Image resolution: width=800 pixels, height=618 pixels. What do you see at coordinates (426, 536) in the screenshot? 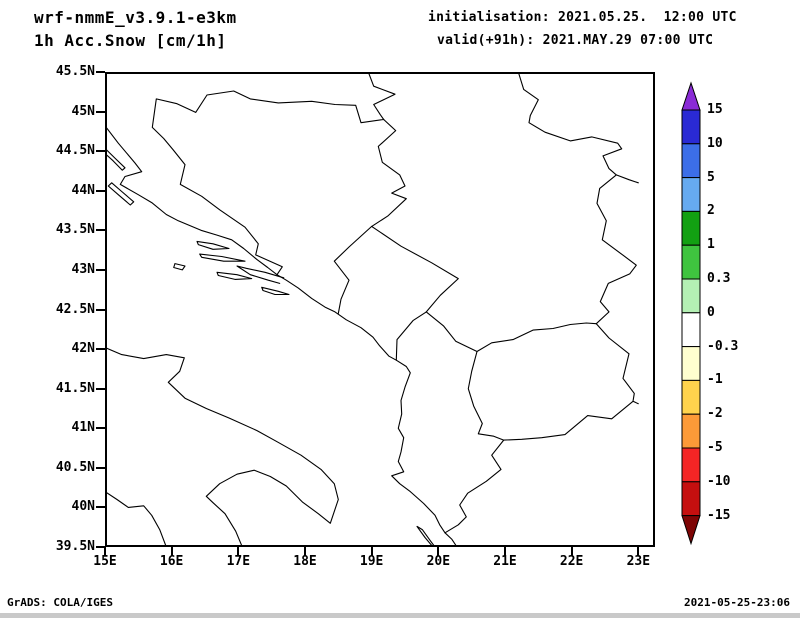
I see `map-outline-island-corfu` at bounding box center [426, 536].